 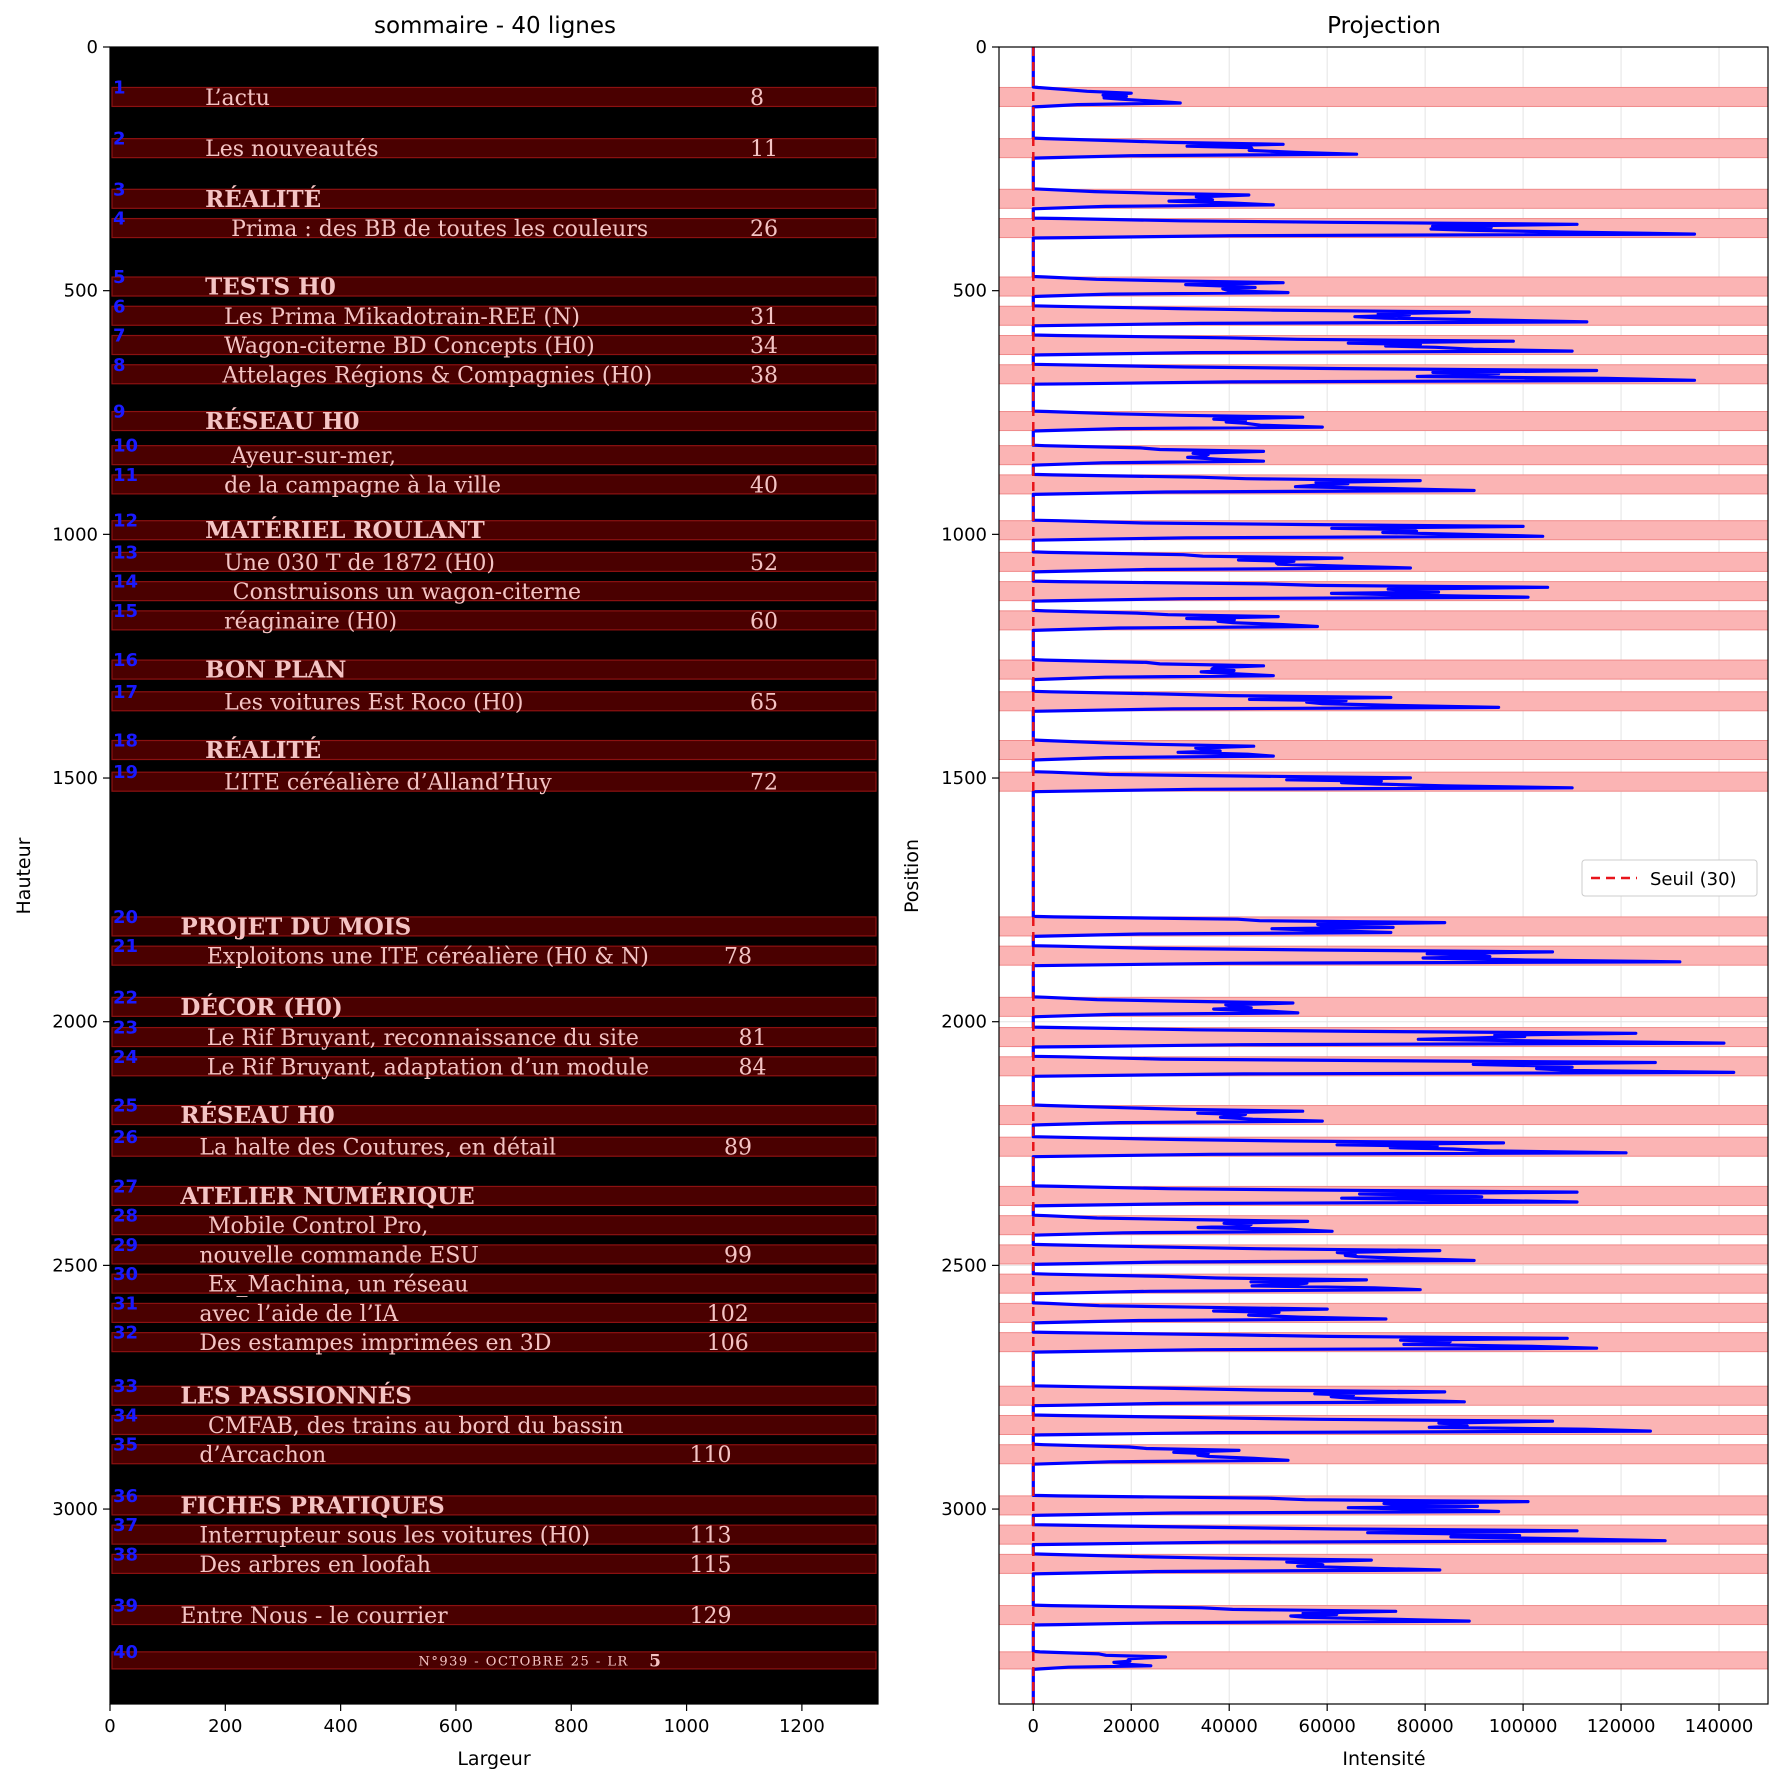 What do you see at coordinates (125, 917) in the screenshot?
I see `line-number: 20` at bounding box center [125, 917].